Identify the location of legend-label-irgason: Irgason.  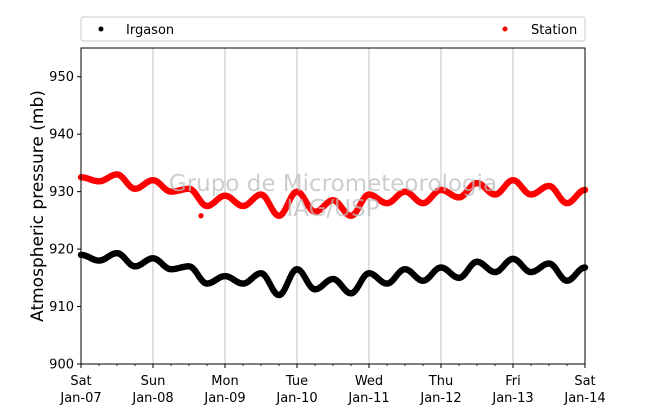
(150, 30).